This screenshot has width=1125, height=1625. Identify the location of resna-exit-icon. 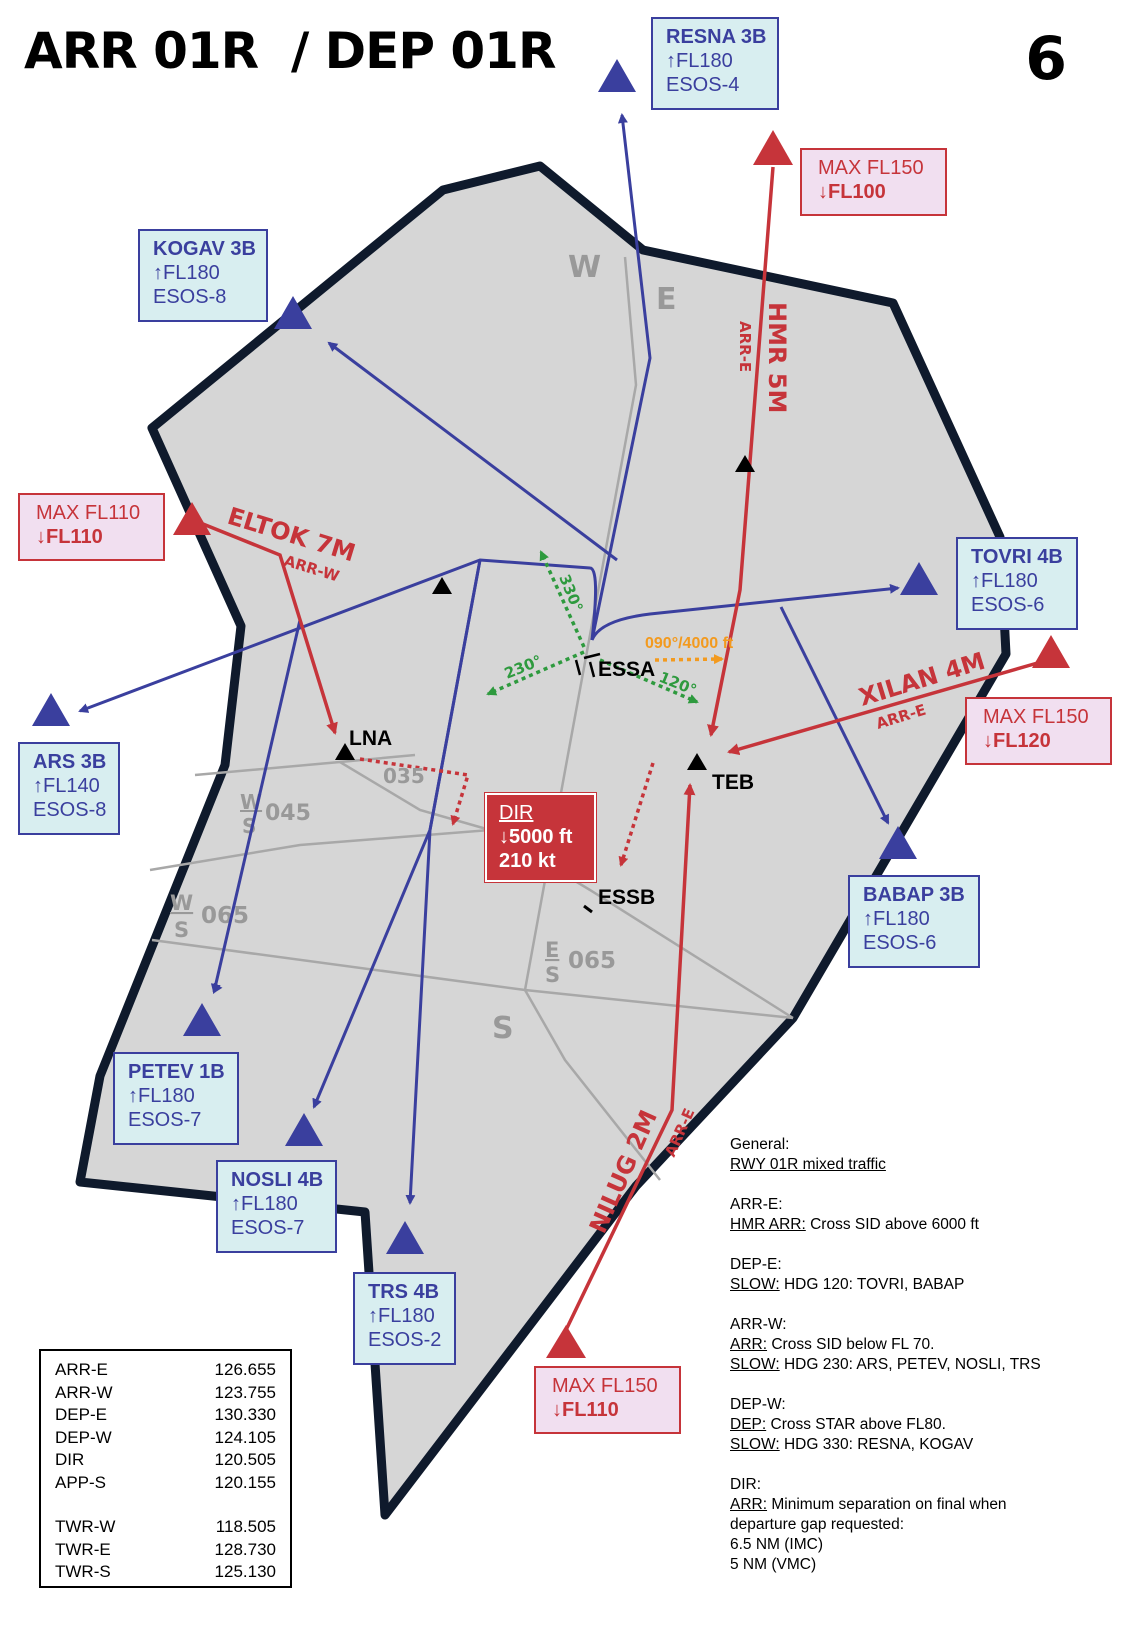
(617, 75).